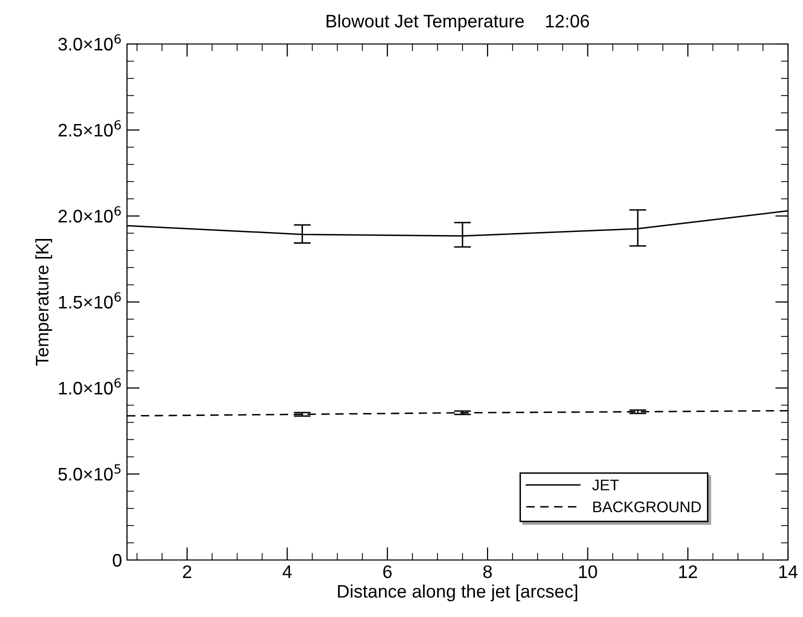 The width and height of the screenshot is (803, 617). Describe the element at coordinates (90, 300) in the screenshot. I see `y-tick-label: 1.5×10$^{6}$` at that location.